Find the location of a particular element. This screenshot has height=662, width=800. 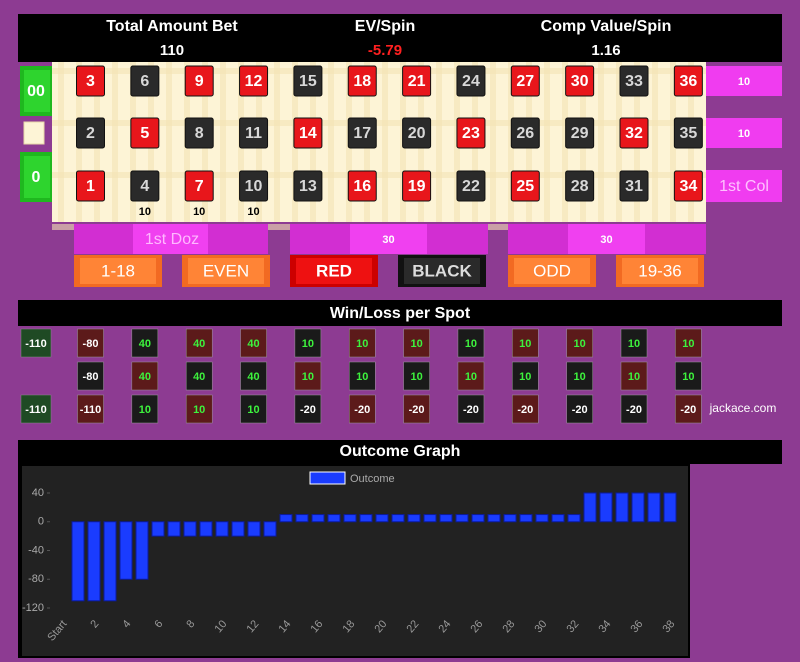

dozen-label: 1st Doz is located at coordinates (172, 239).